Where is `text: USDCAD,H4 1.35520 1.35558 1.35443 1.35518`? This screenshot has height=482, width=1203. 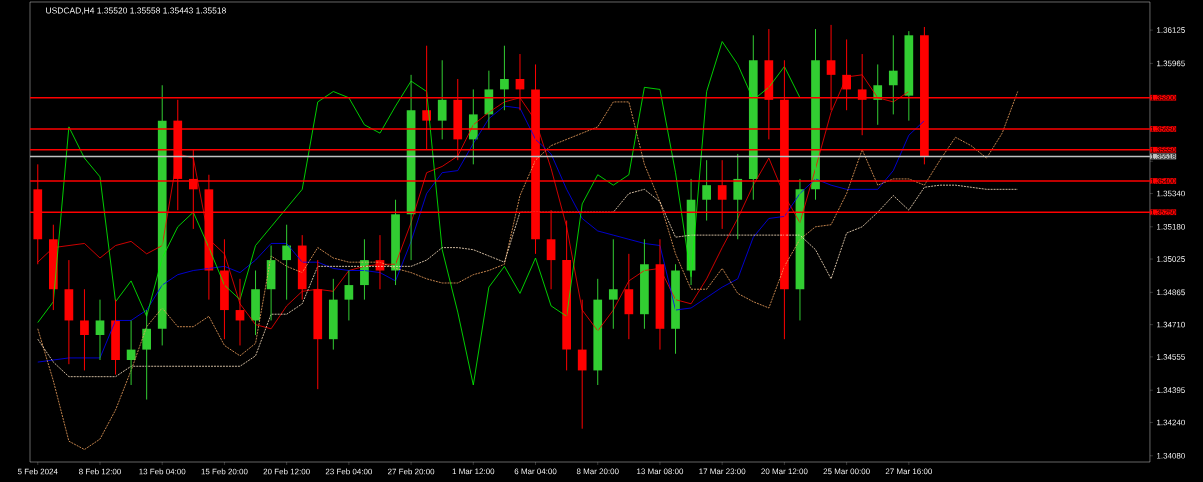
text: USDCAD,H4 1.35520 1.35558 1.35443 1.35518 is located at coordinates (136, 11).